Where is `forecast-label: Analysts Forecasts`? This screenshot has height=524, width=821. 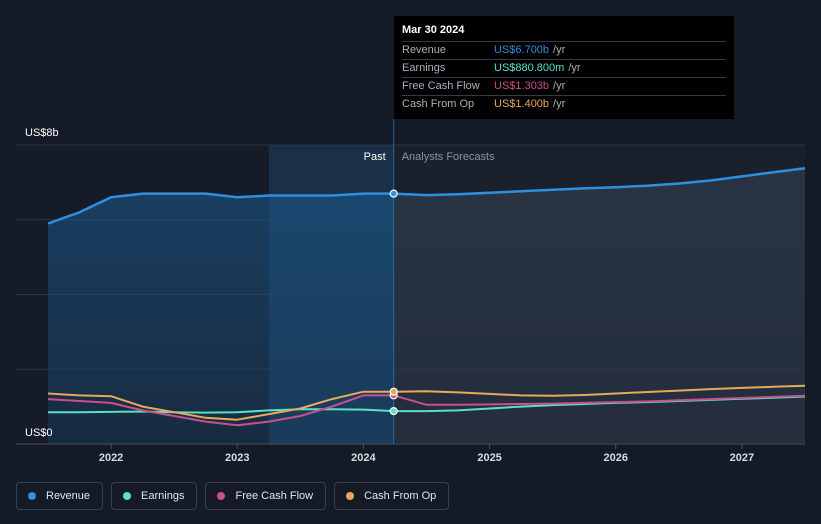
forecast-label: Analysts Forecasts is located at coordinates (448, 157).